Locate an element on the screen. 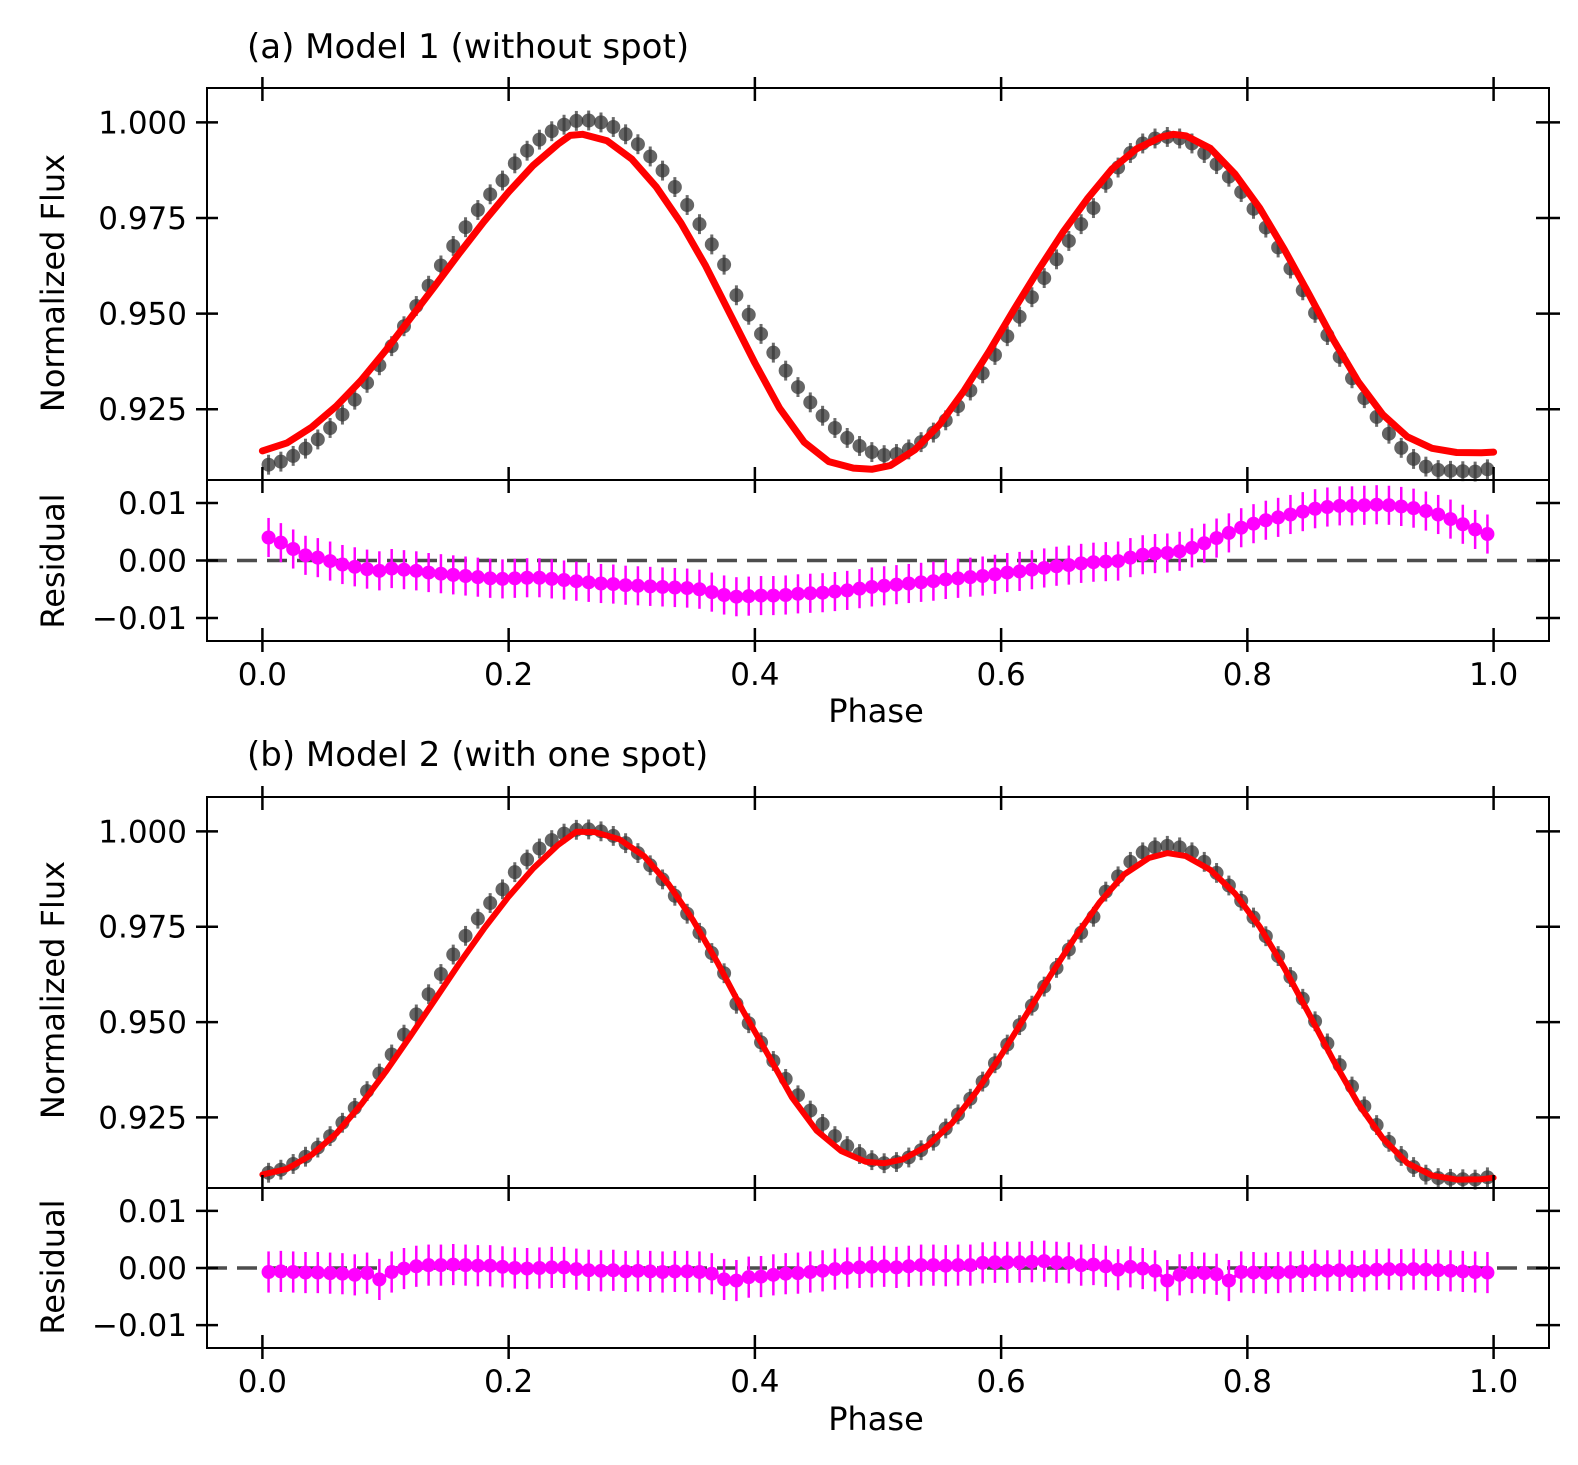  y-axis-label: Normalized Flux is located at coordinates (53, 283).